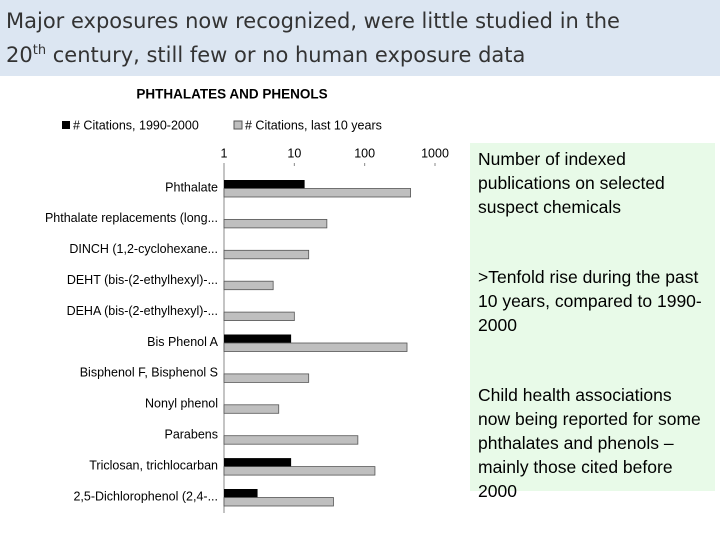 This screenshot has width=720, height=540. I want to click on x-tick-label: 10, so click(294, 153).